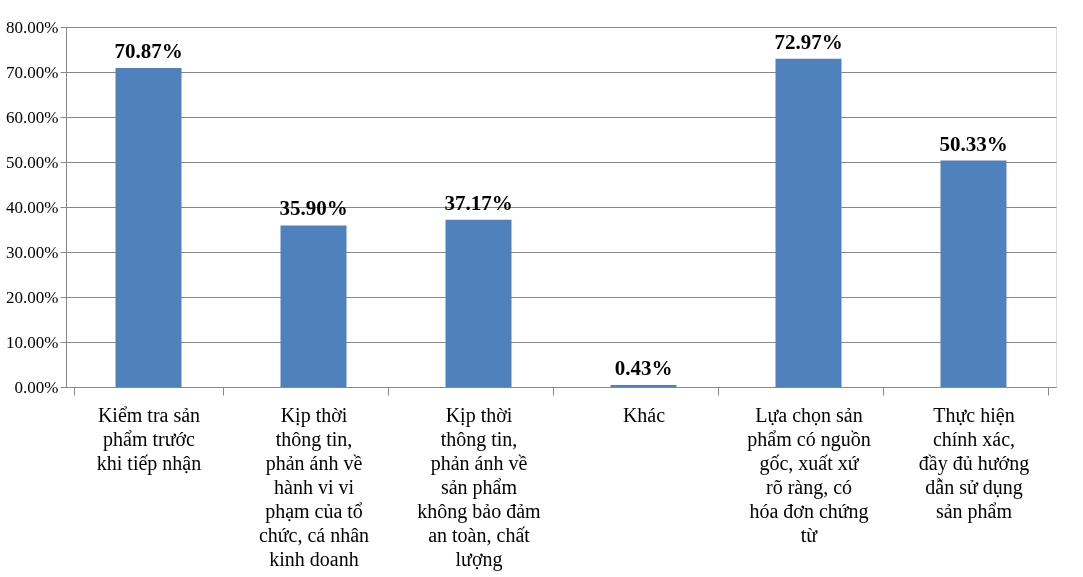 The width and height of the screenshot is (1083, 577). What do you see at coordinates (149, 439) in the screenshot?
I see `x-tick-label: Kiểm tra sản phẩm trước khi tiếp nhận` at bounding box center [149, 439].